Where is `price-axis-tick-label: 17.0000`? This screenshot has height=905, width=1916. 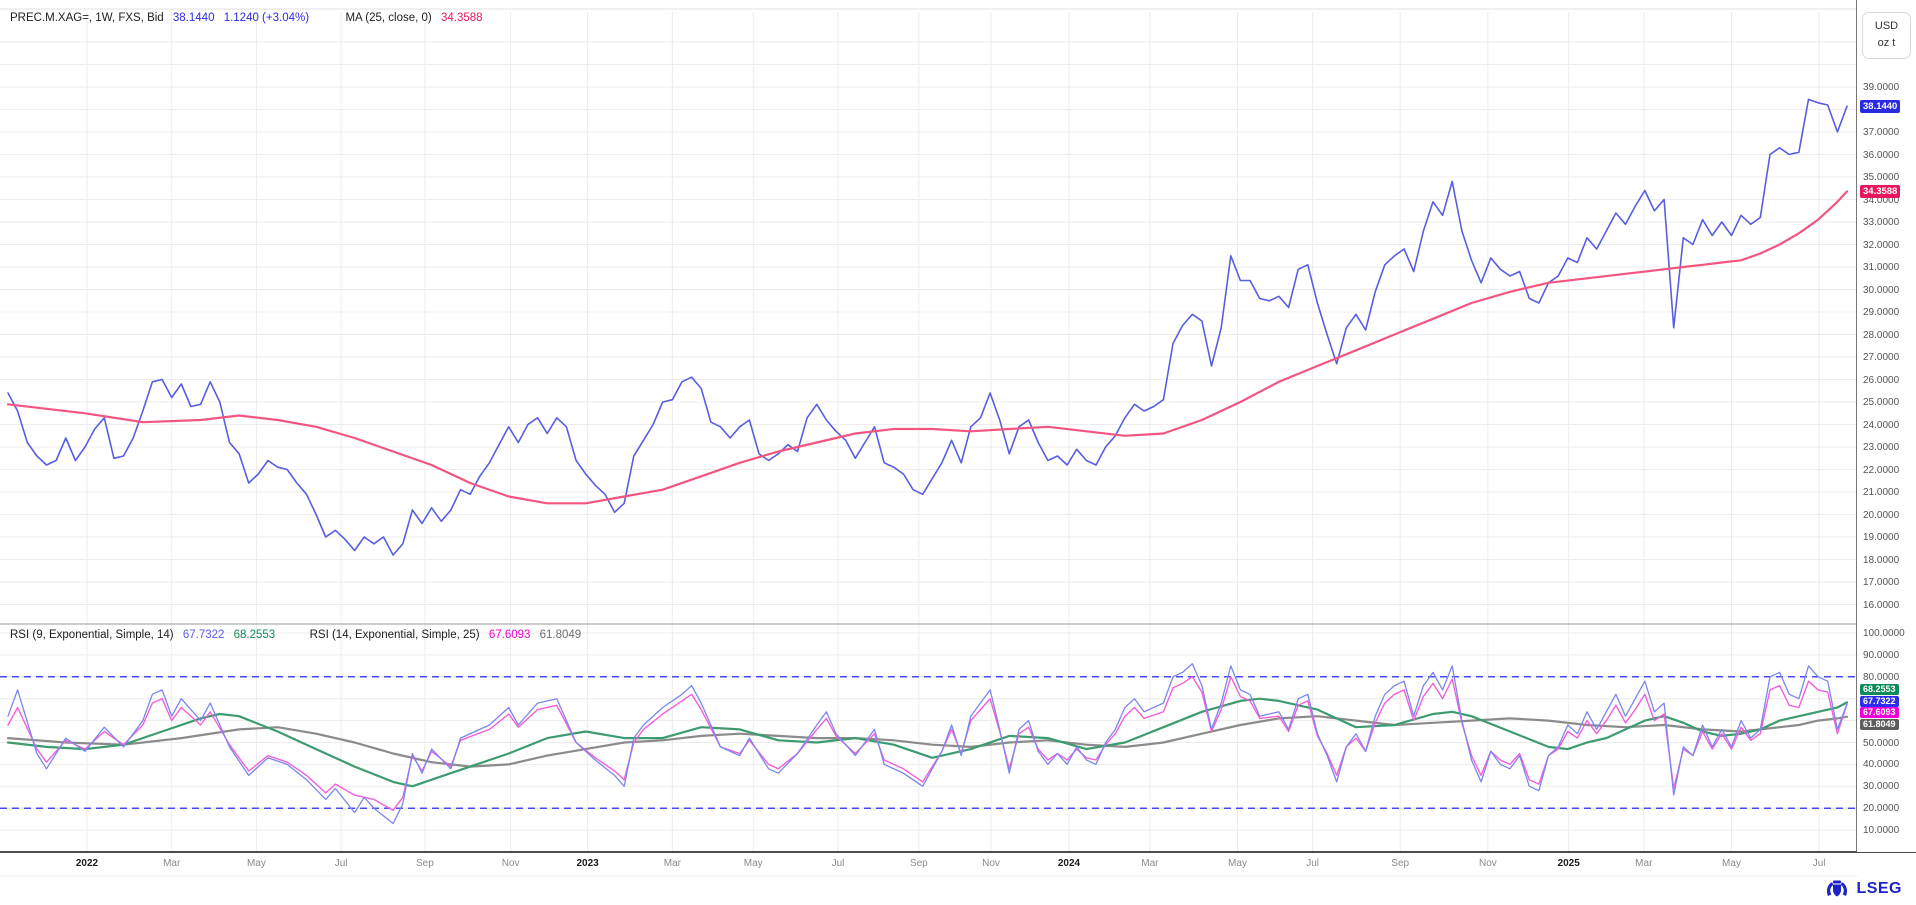 price-axis-tick-label: 17.0000 is located at coordinates (1881, 582).